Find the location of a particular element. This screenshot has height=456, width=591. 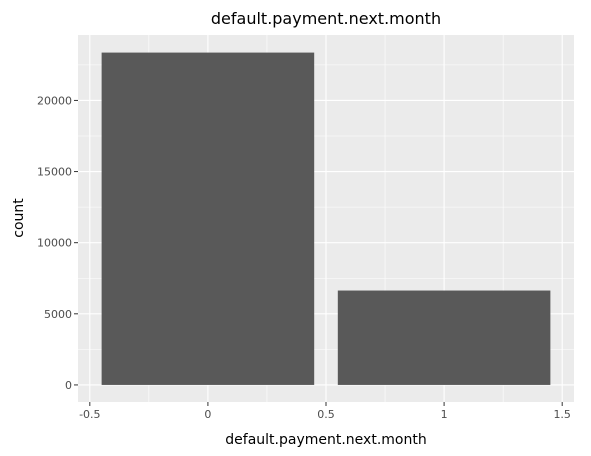

y-axis-title: count is located at coordinates (19, 218).